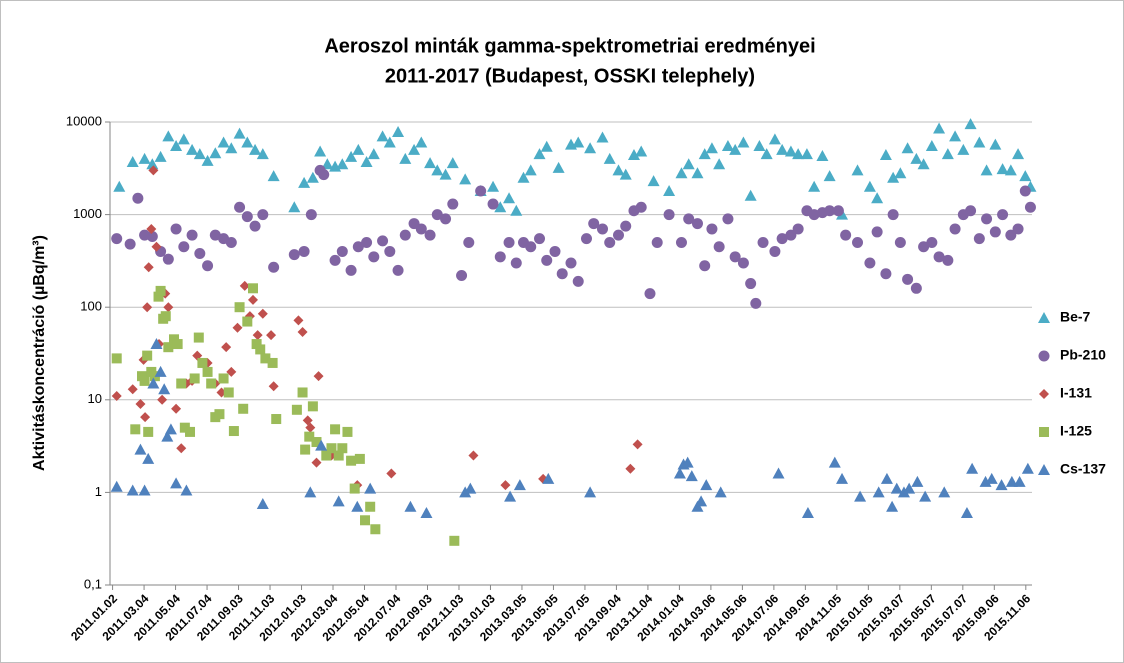 The height and width of the screenshot is (663, 1124). I want to click on legend-label: I-131, so click(1076, 393).